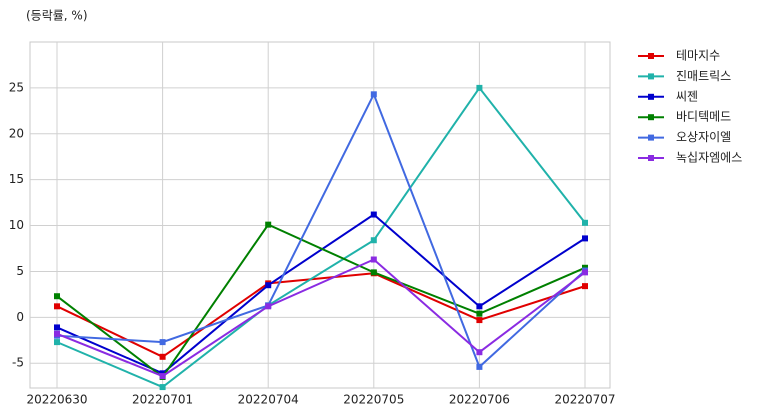 Image resolution: width=775 pixels, height=416 pixels. What do you see at coordinates (698, 56) in the screenshot?
I see `legend-label: 테마지수` at bounding box center [698, 56].